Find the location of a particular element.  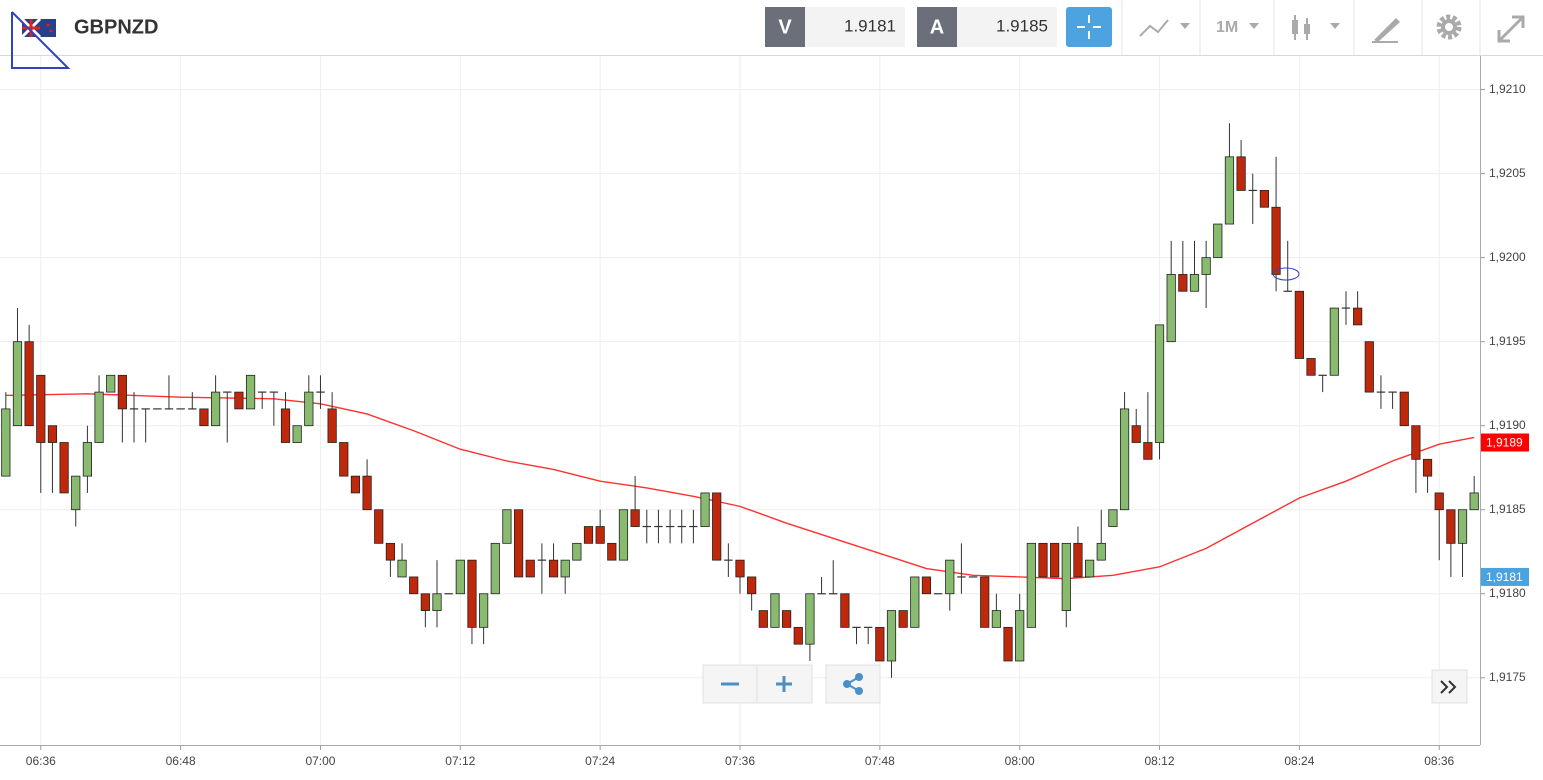

share-button is located at coordinates (853, 684).